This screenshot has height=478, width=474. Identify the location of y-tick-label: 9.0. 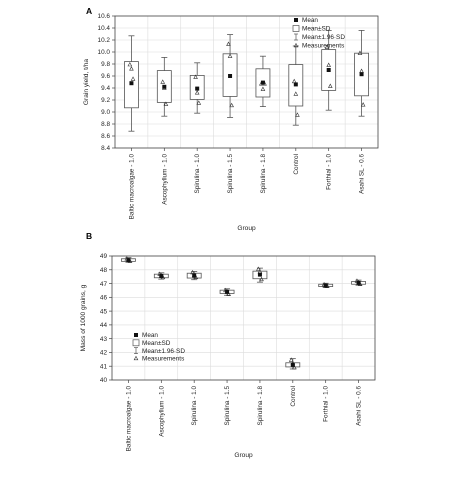
(105, 112).